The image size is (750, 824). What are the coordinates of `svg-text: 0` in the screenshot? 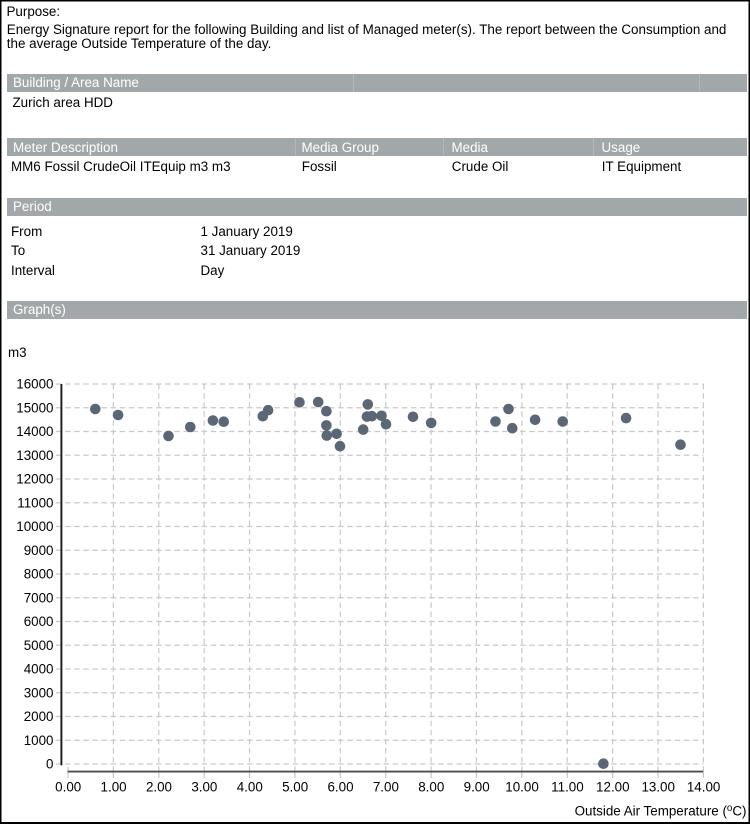 It's located at (49, 764).